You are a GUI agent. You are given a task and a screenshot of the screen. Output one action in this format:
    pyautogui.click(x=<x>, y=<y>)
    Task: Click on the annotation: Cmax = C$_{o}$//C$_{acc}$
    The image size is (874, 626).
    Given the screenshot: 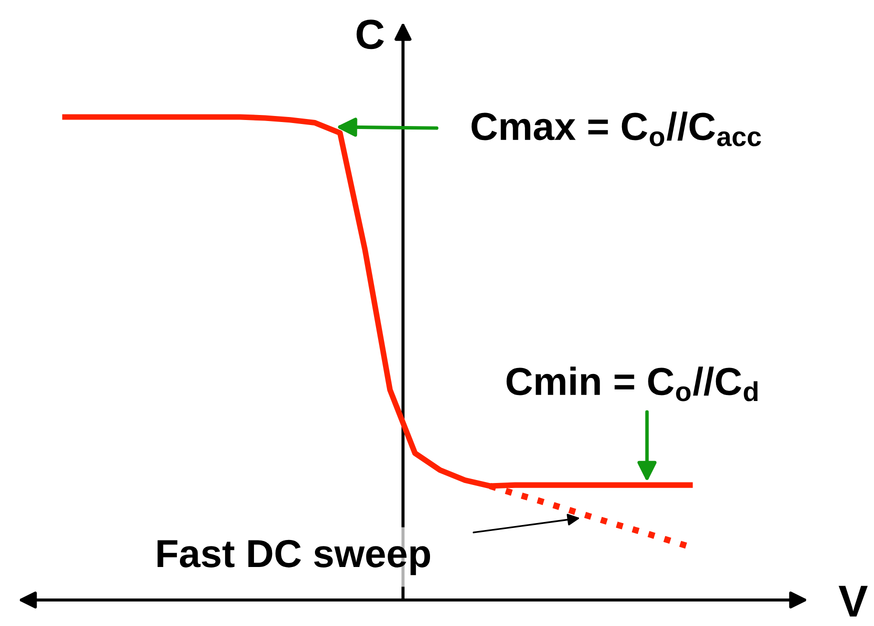 What is the action you would take?
    pyautogui.click(x=617, y=129)
    